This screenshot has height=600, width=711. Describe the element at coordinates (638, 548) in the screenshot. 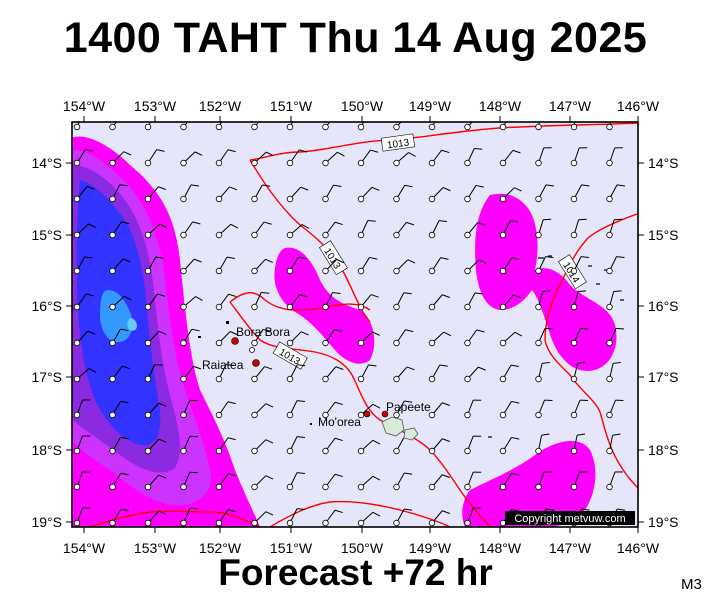

I see `lon-tick-label-bottom: 146°W` at that location.